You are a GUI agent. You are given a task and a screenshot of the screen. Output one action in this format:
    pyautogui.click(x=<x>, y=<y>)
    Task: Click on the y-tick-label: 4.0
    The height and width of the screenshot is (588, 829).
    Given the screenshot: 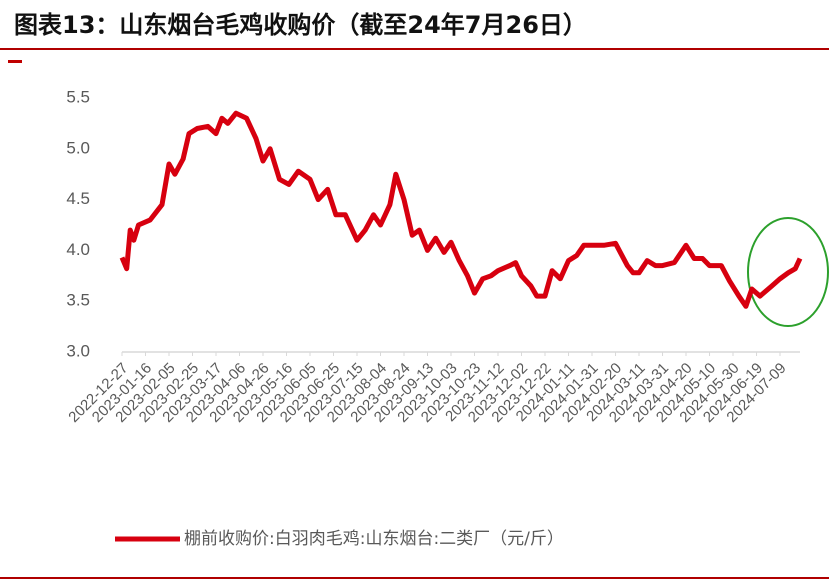 What is the action you would take?
    pyautogui.click(x=78, y=249)
    